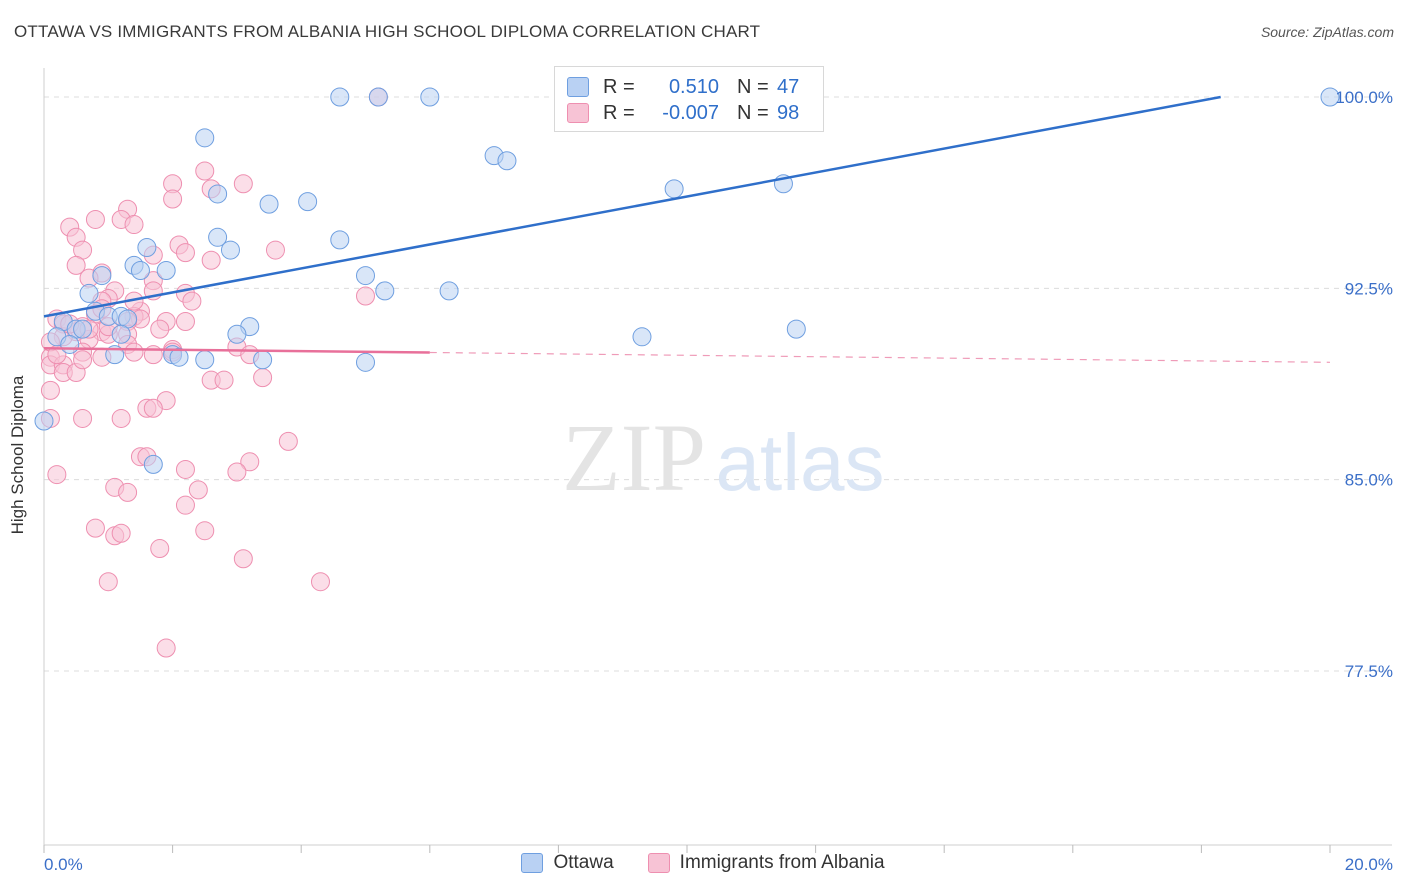 The width and height of the screenshot is (1406, 892). Describe the element at coordinates (1327, 32) in the screenshot. I see `source-credit: Source: ZipAtlas.com` at that location.